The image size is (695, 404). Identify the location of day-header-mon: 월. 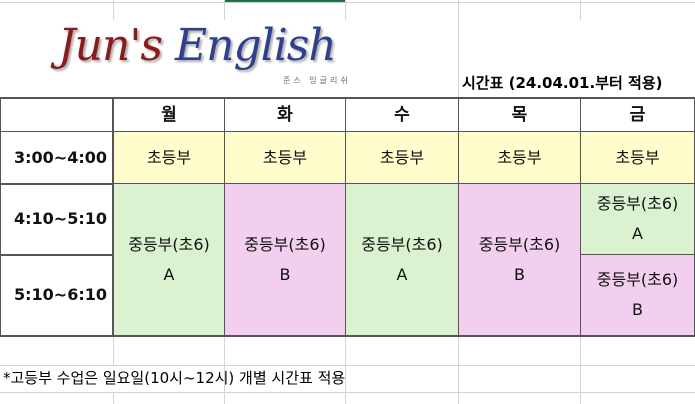
(169, 115).